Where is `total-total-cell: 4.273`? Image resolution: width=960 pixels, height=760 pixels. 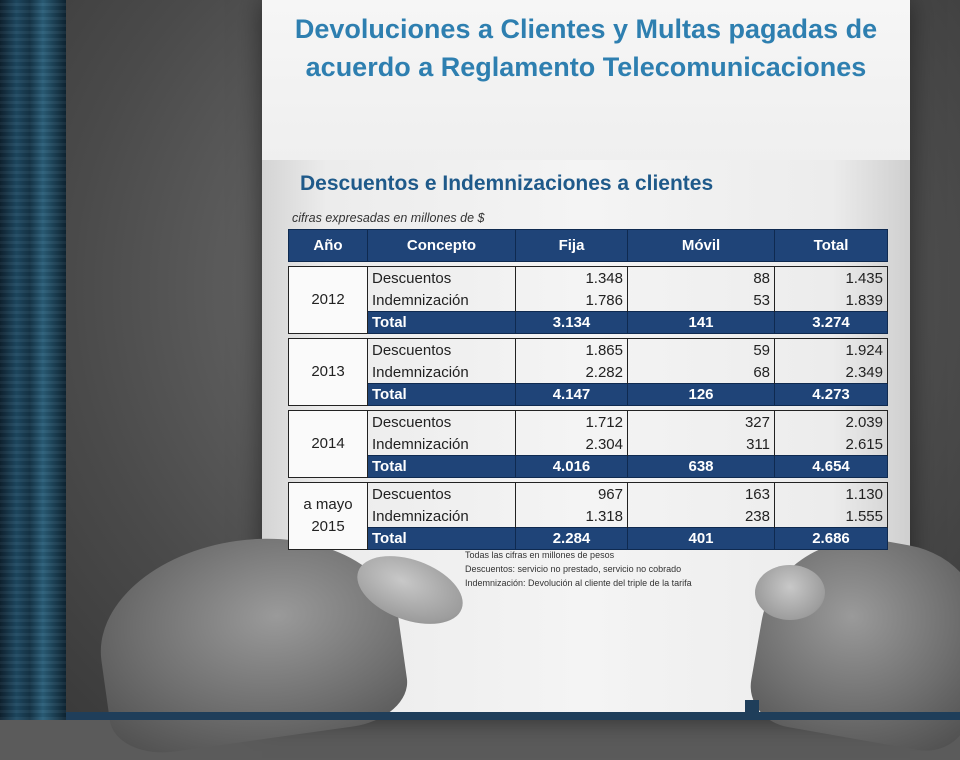 total-total-cell: 4.273 is located at coordinates (831, 394).